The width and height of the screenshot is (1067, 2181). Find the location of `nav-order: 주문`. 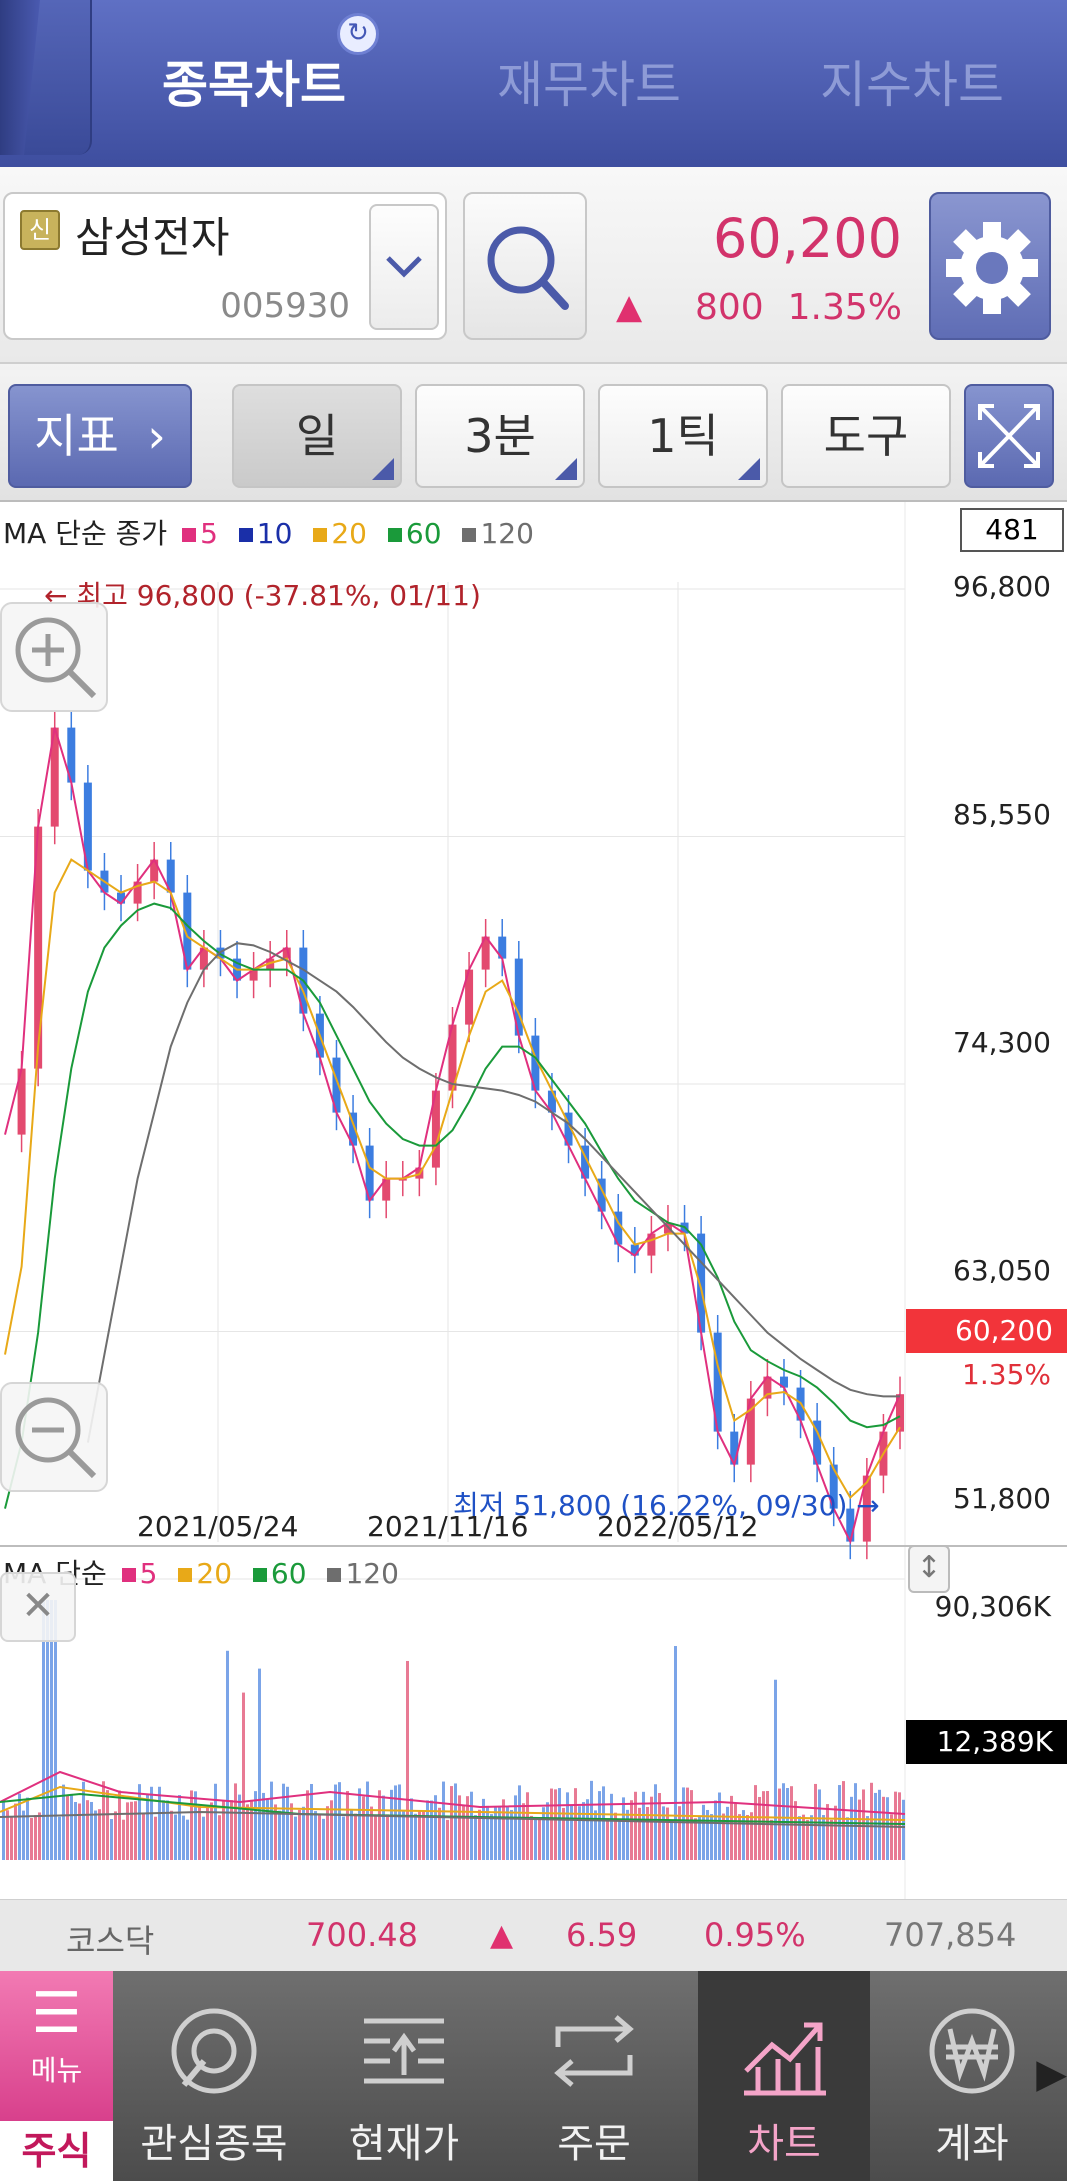

nav-order: 주문 is located at coordinates (594, 2076).